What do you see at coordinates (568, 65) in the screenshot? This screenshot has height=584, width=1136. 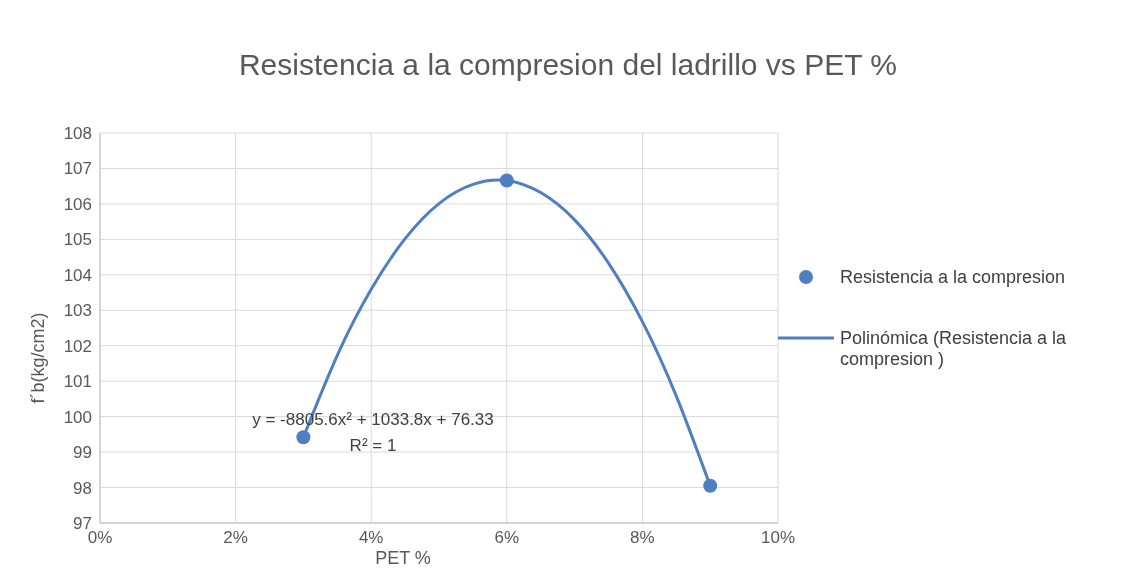 I see `chart-title: Resistencia a la compresion del ladrillo vs PET %` at bounding box center [568, 65].